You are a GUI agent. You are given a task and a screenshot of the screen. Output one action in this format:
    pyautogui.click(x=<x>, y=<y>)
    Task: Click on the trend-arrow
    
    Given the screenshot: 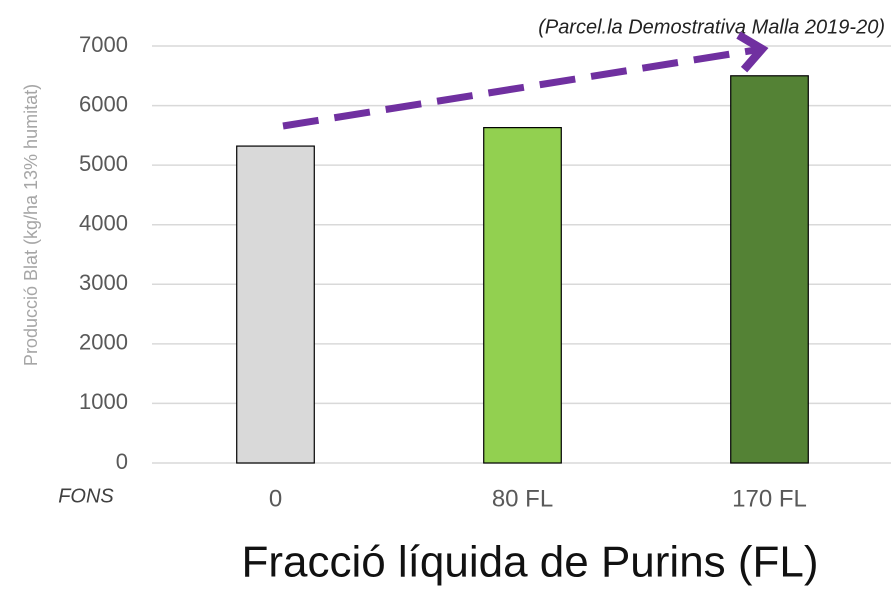 What is the action you would take?
    pyautogui.click(x=525, y=80)
    